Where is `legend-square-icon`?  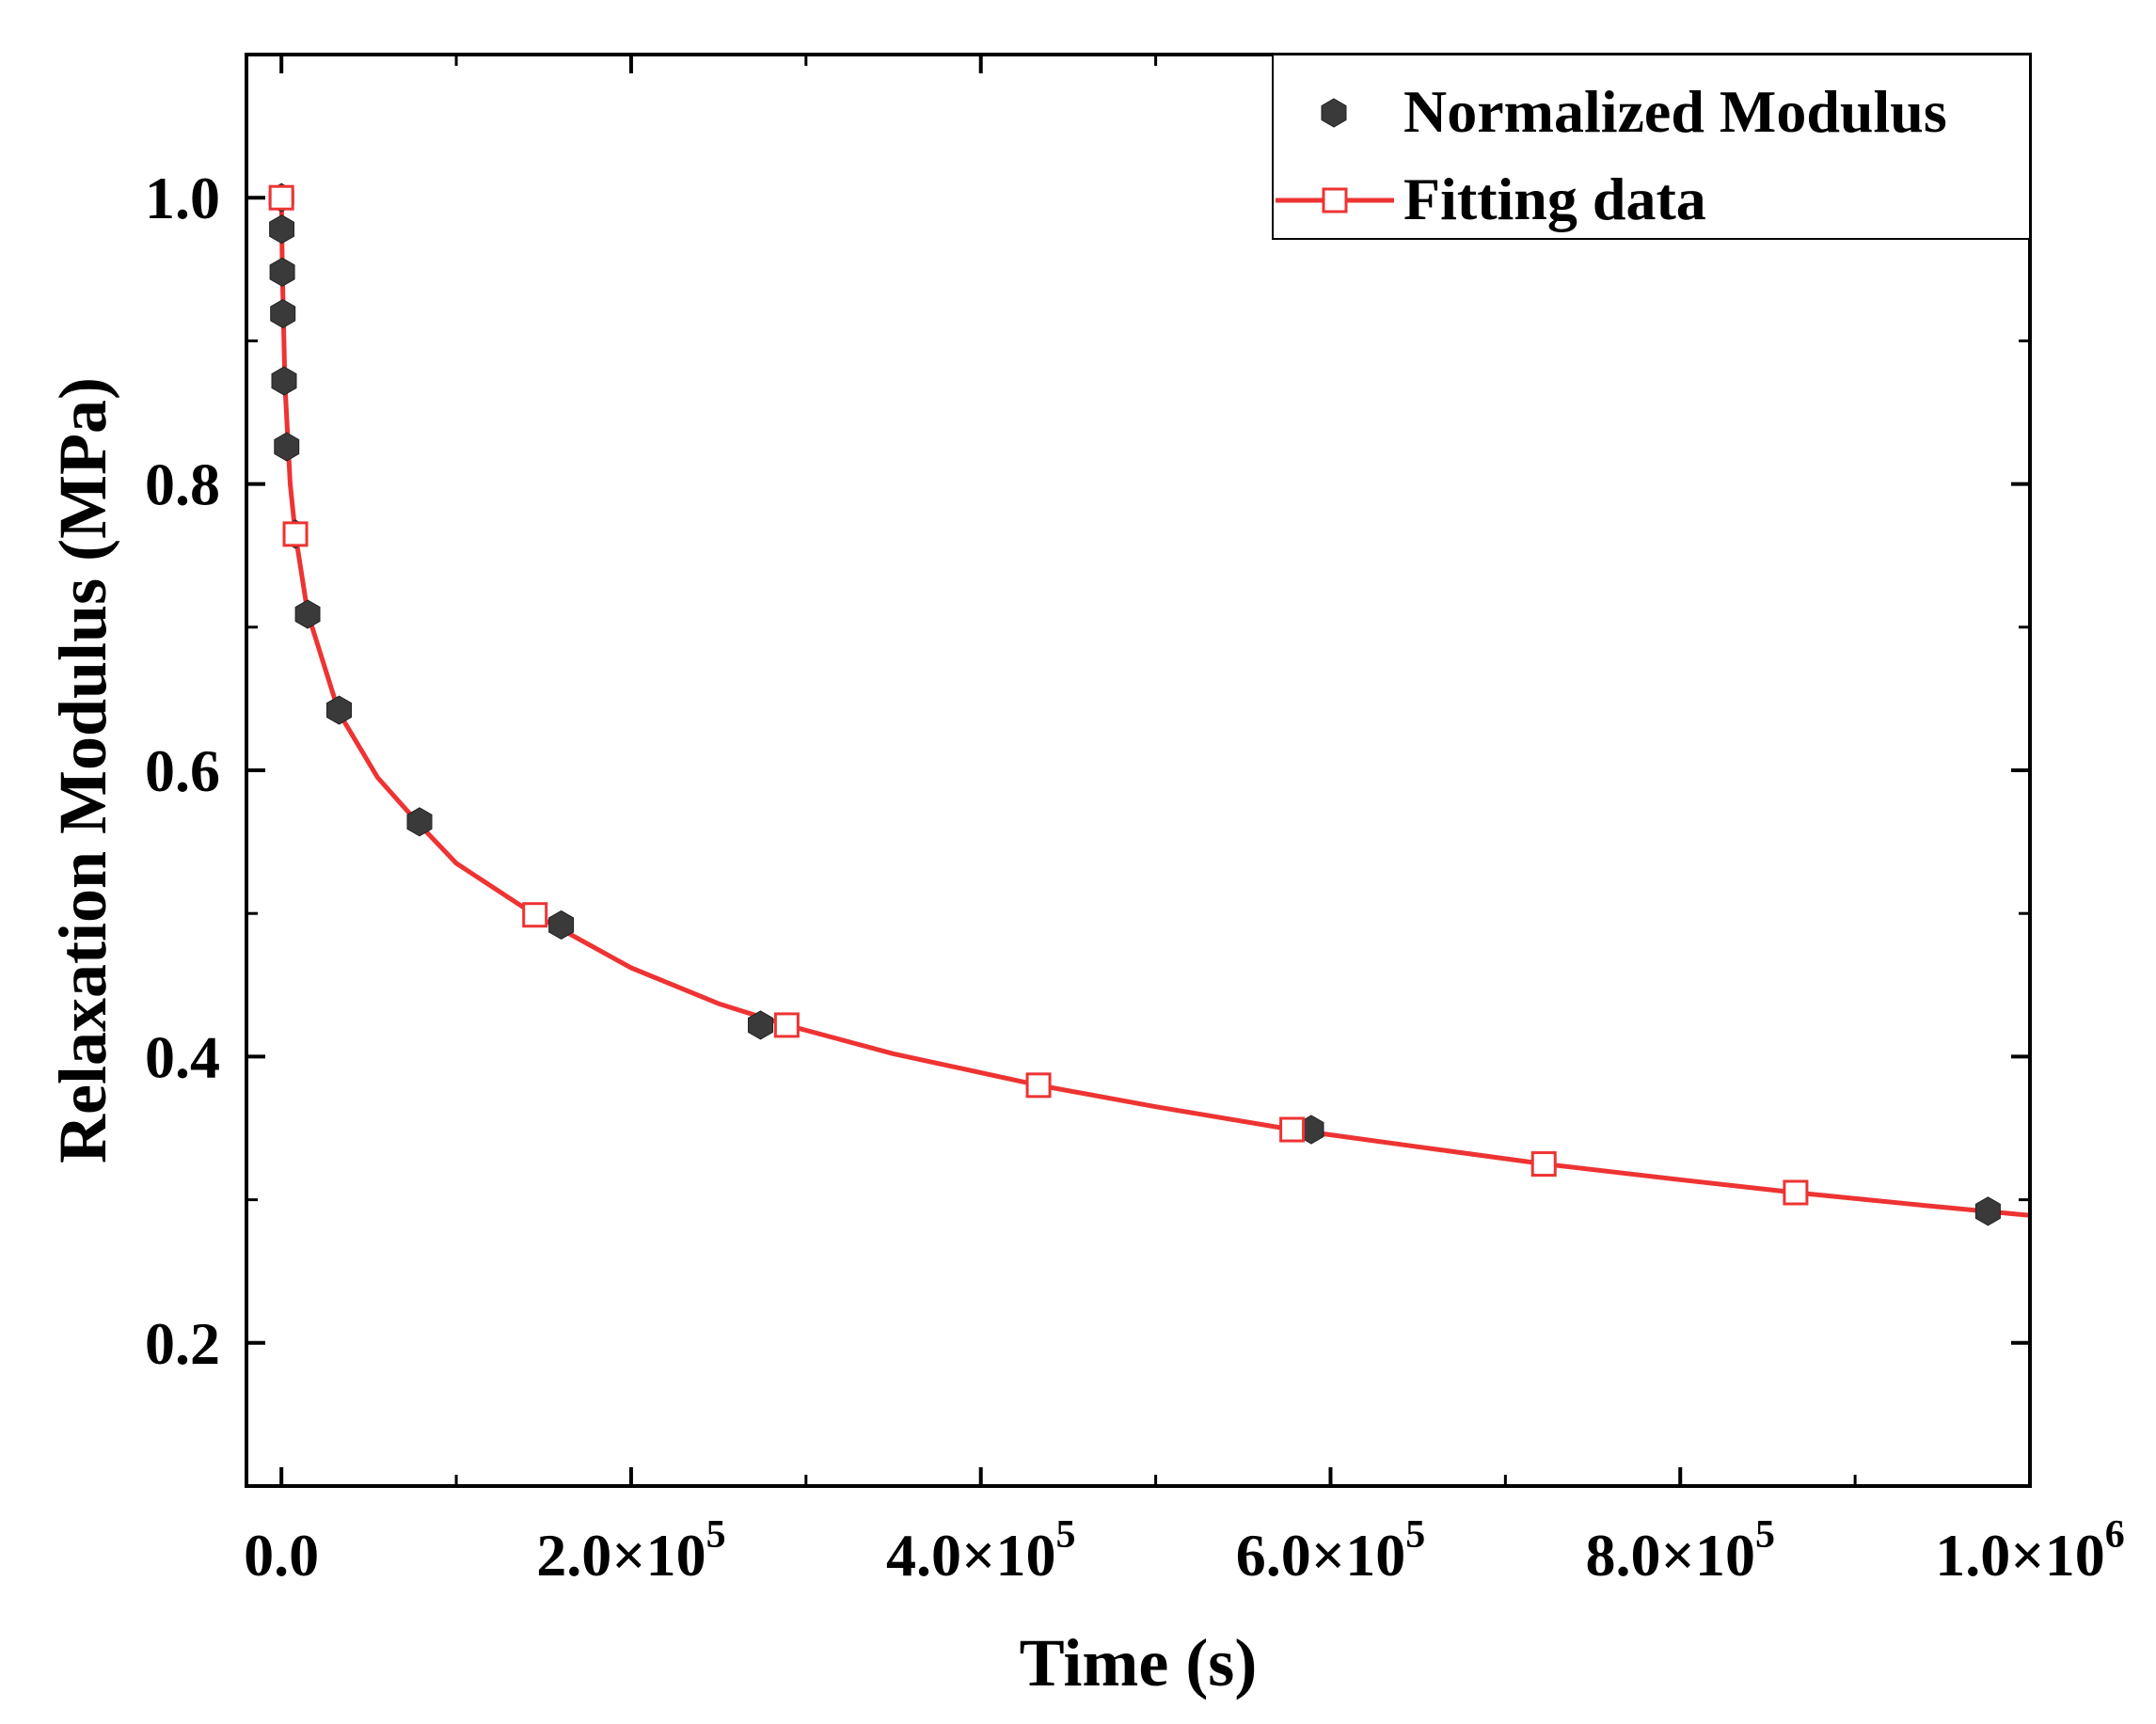
legend-square-icon is located at coordinates (1335, 200).